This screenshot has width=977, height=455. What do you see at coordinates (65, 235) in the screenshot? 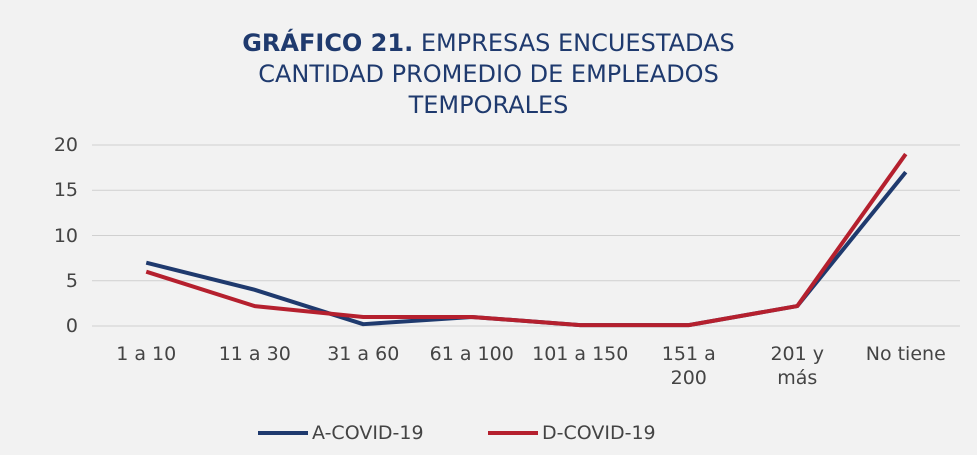
I see `y-tick-label: 10` at bounding box center [65, 235].